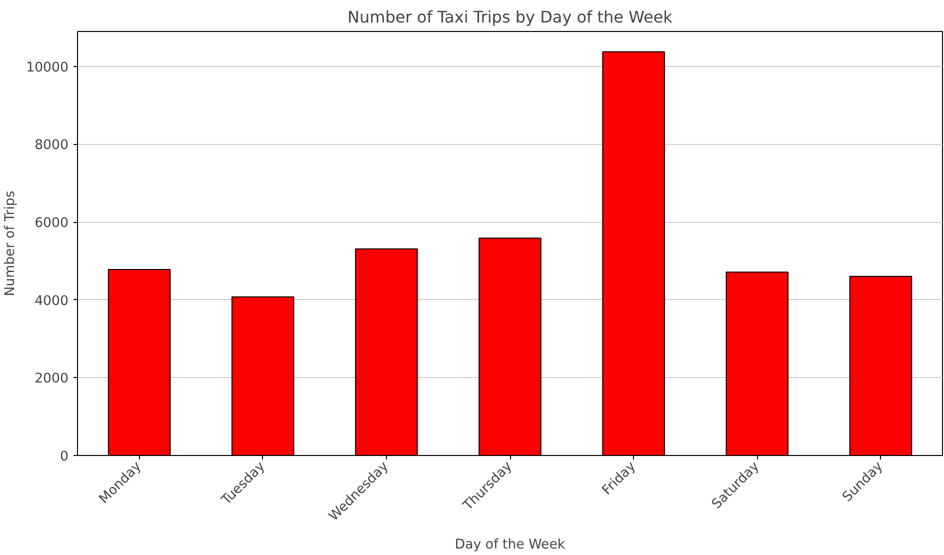  What do you see at coordinates (51, 224) in the screenshot?
I see `y-tick-label: 6000` at bounding box center [51, 224].